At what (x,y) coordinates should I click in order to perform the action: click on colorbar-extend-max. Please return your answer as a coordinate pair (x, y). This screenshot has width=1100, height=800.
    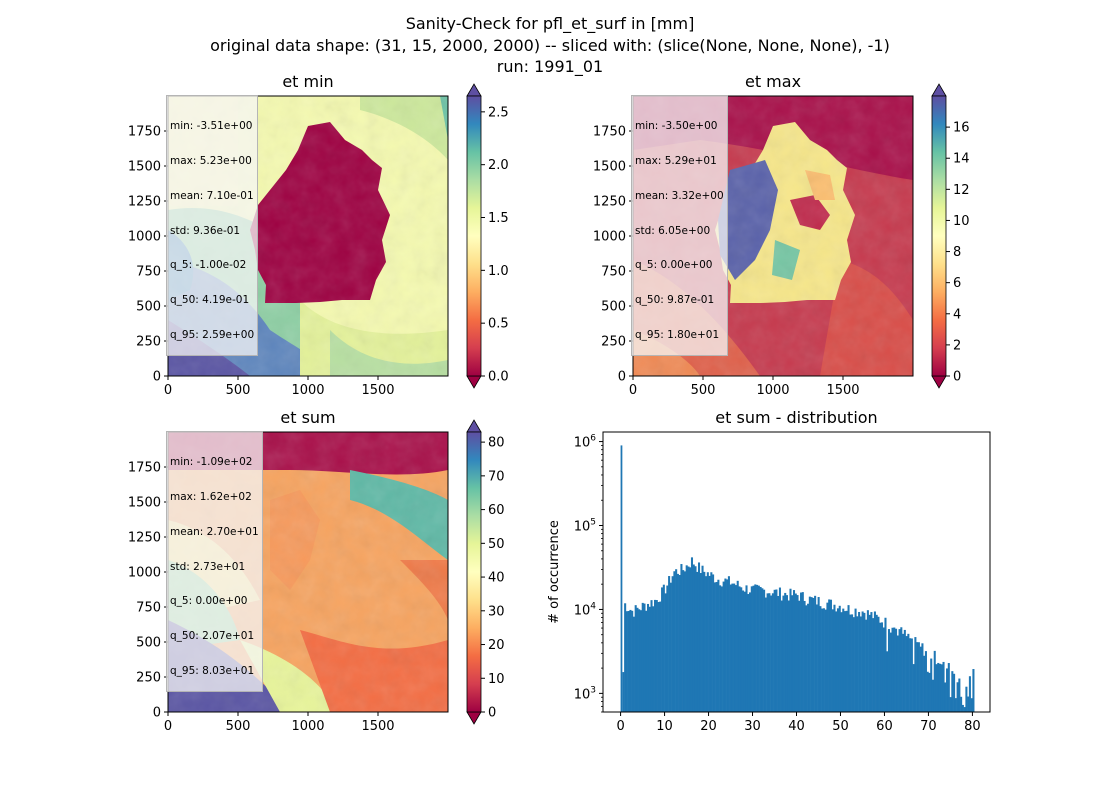
    Looking at the image, I should click on (474, 426).